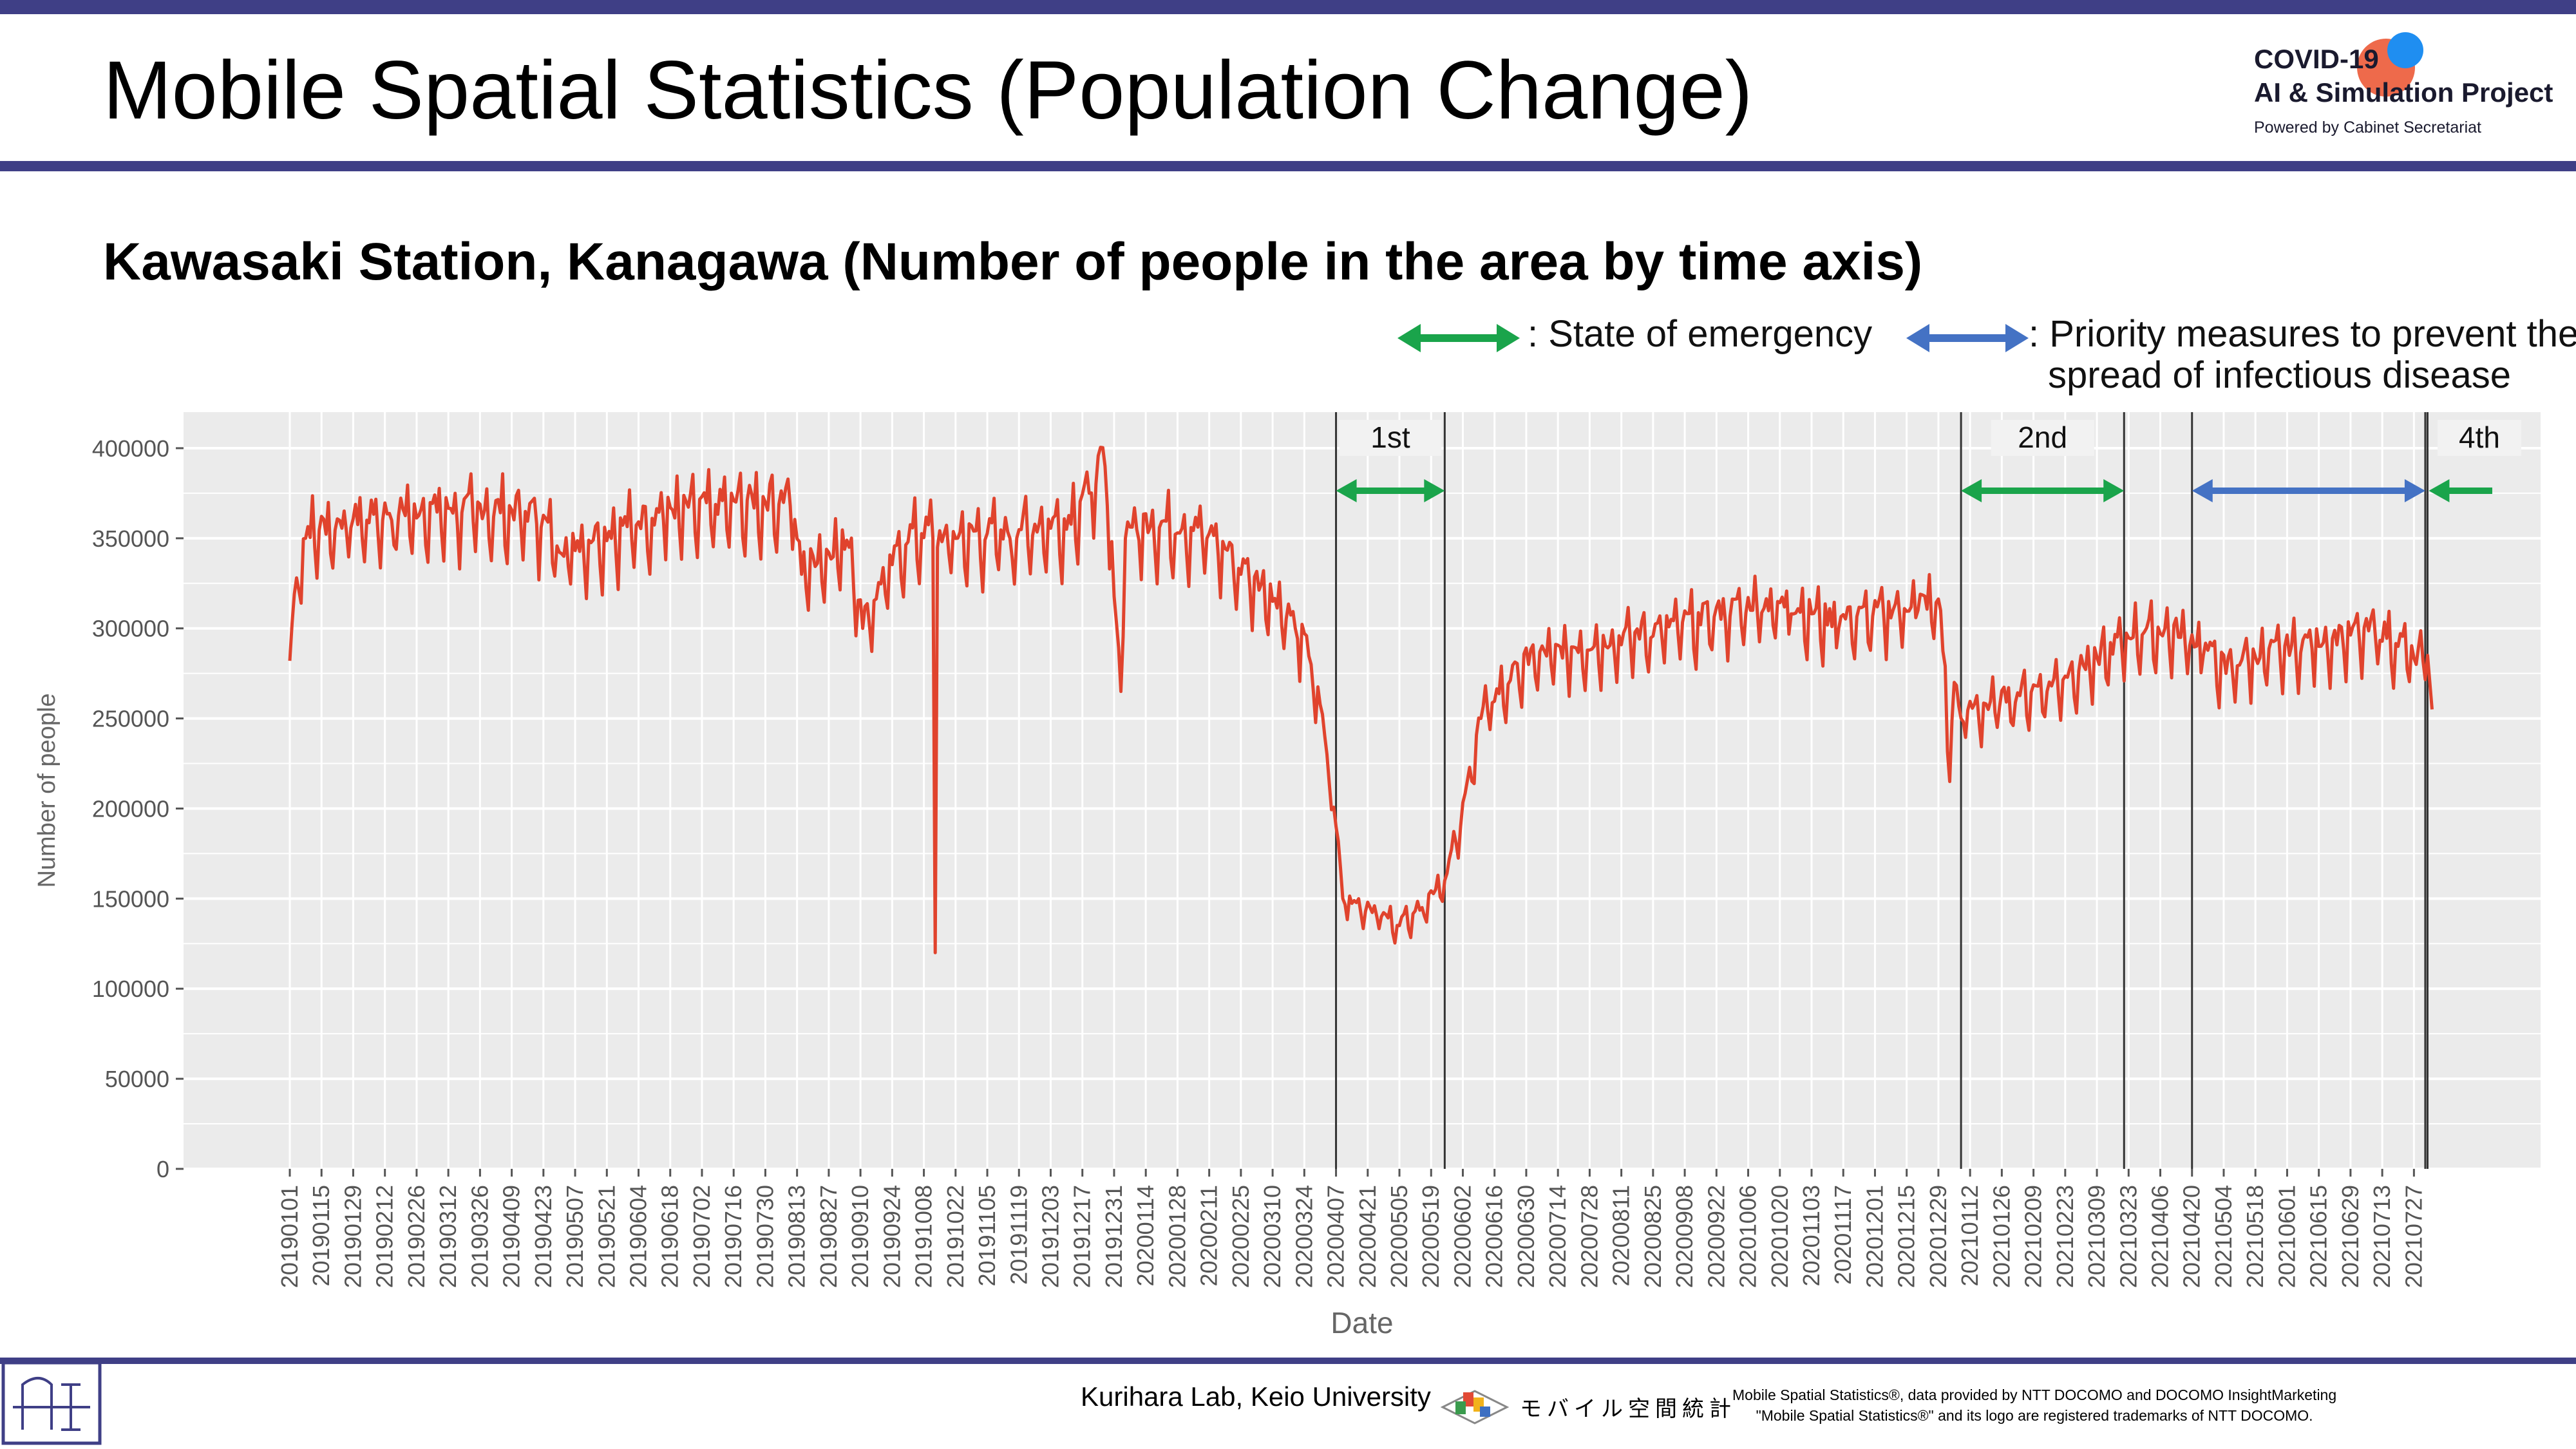  Describe the element at coordinates (638, 1236) in the screenshot. I see `x-tick-label: 20190604` at that location.